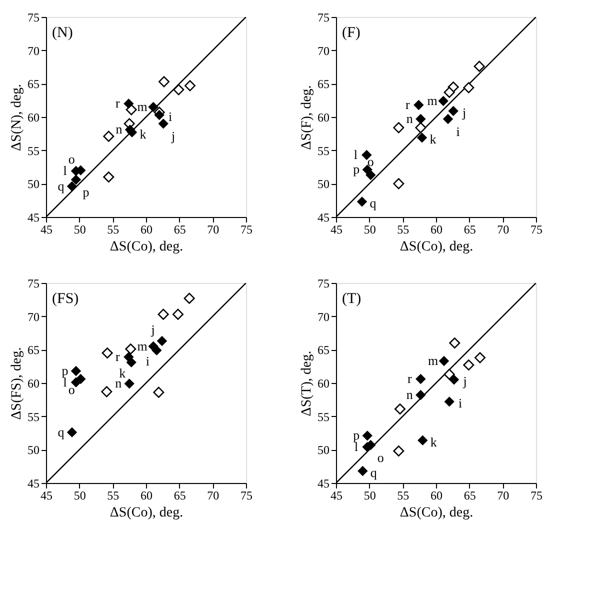 The width and height of the screenshot is (608, 612). I want to click on y-axis-title: ΔS(F), deg., so click(307, 117).